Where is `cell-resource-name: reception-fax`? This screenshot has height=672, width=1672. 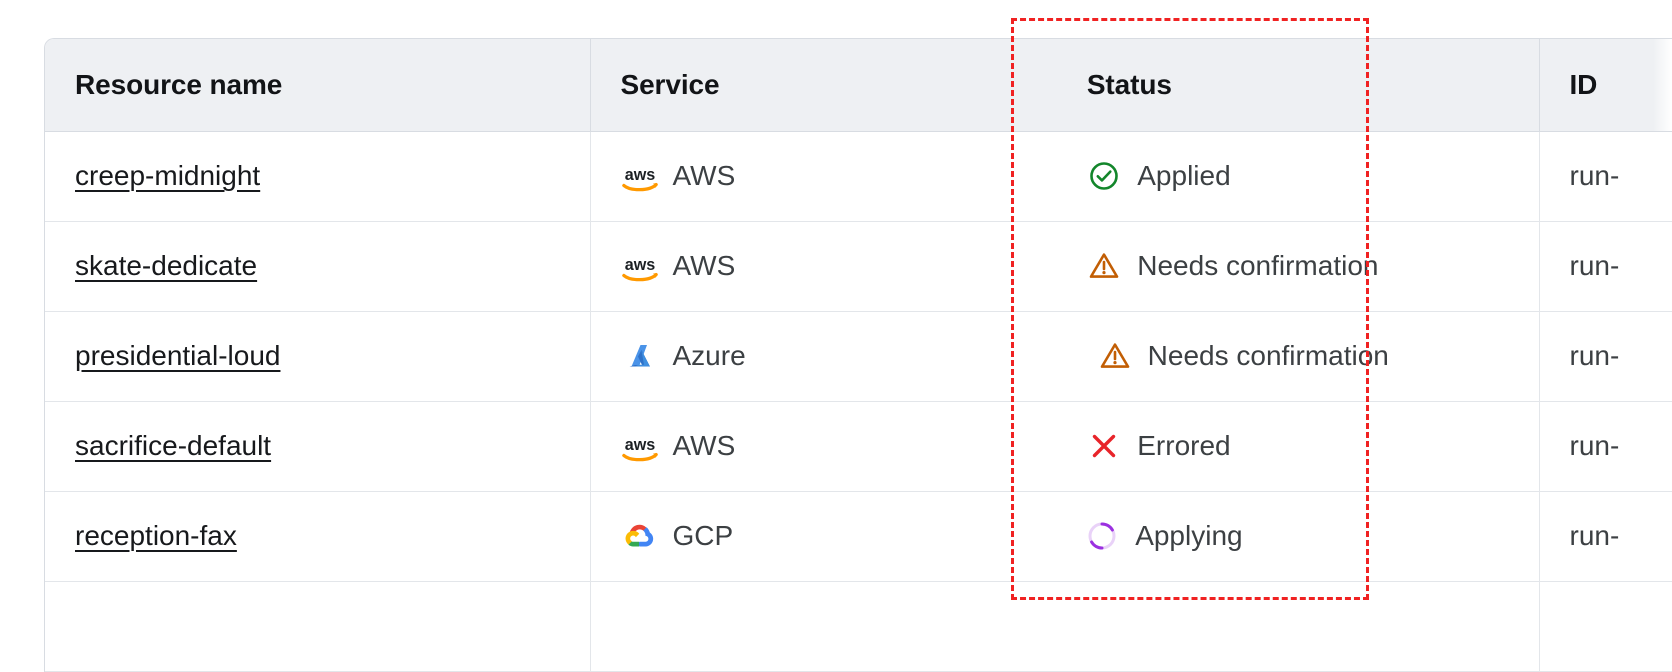
cell-resource-name: reception-fax is located at coordinates (318, 536).